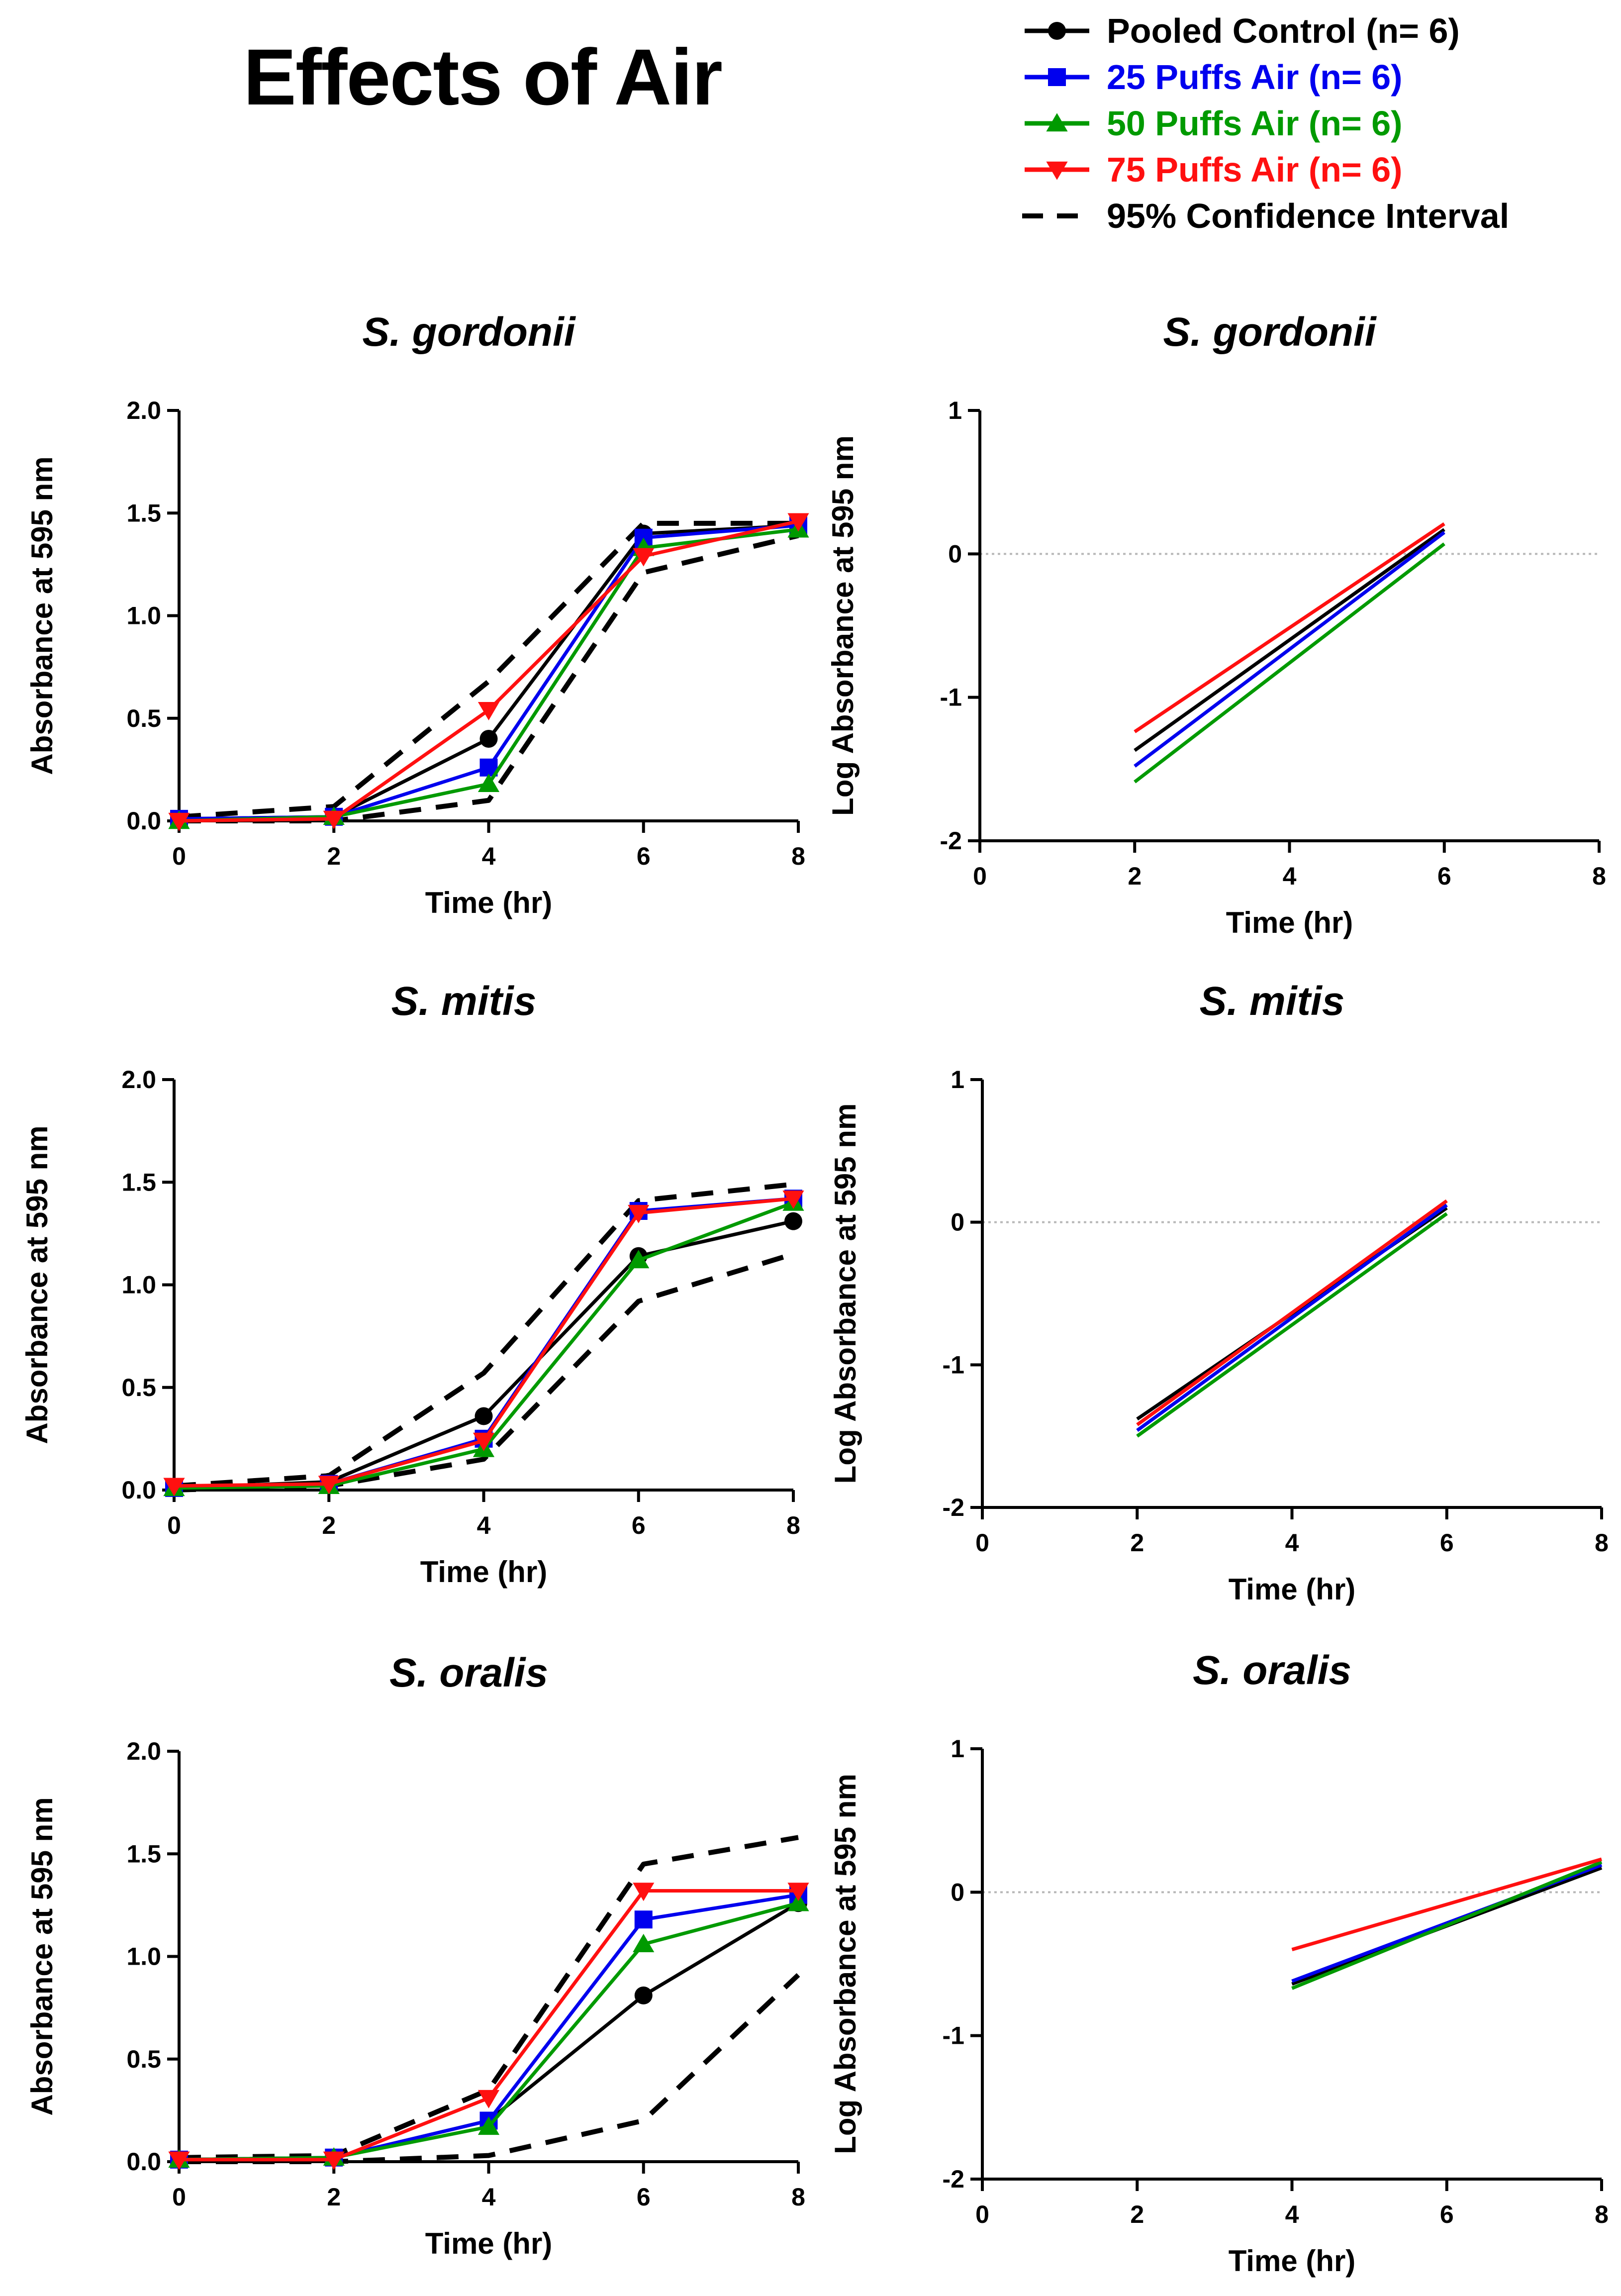  Describe the element at coordinates (143, 2059) in the screenshot. I see `y-tick-label: 0.5` at that location.